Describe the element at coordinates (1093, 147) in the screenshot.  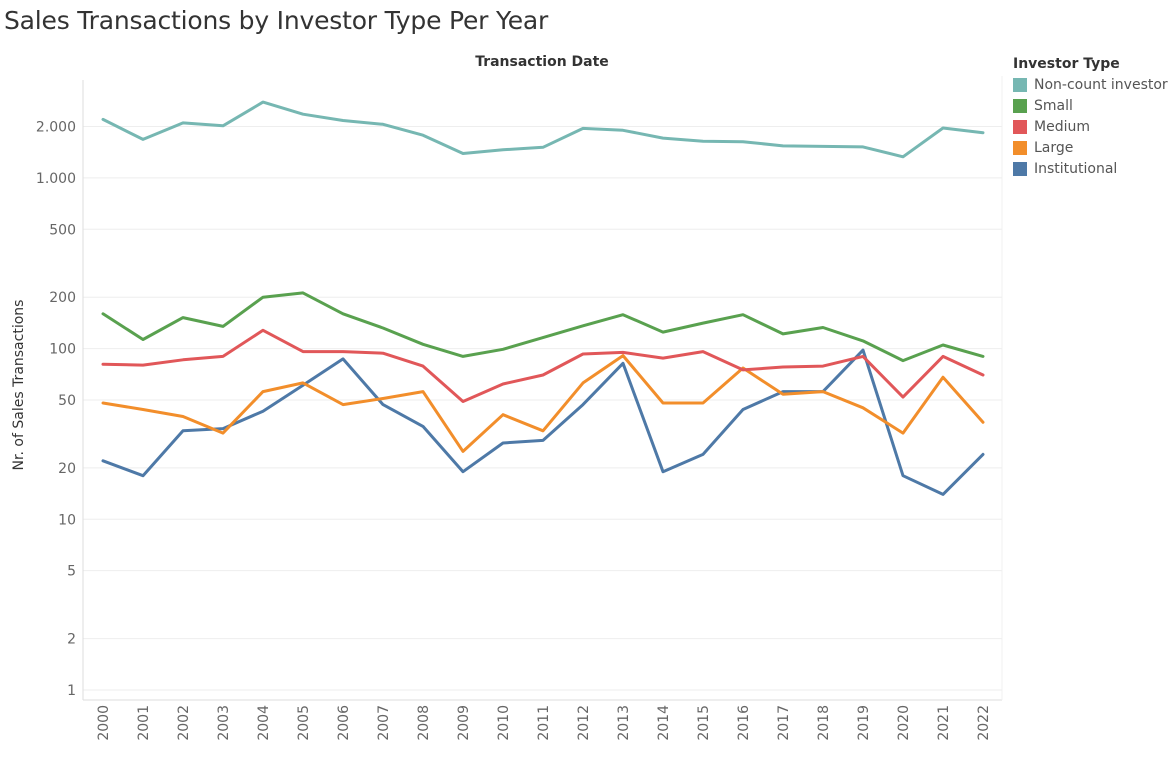
I see `legend-item-large: Large` at that location.